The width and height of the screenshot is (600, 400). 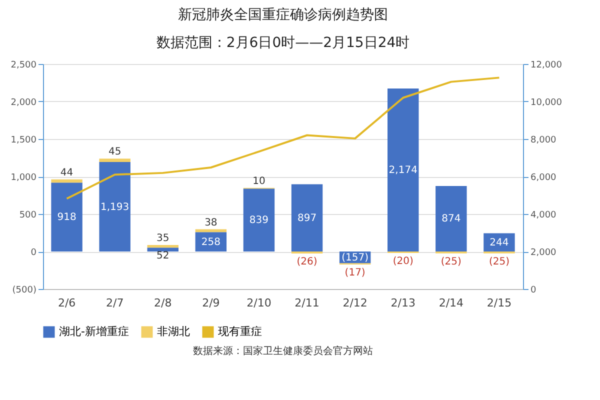 I want to click on data-label: 839, so click(x=259, y=220).